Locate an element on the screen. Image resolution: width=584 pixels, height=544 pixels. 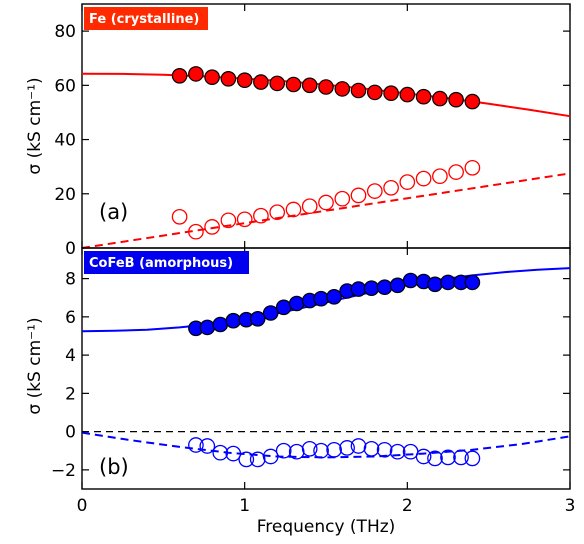
x-tick-label-1: 1 is located at coordinates (244, 506).